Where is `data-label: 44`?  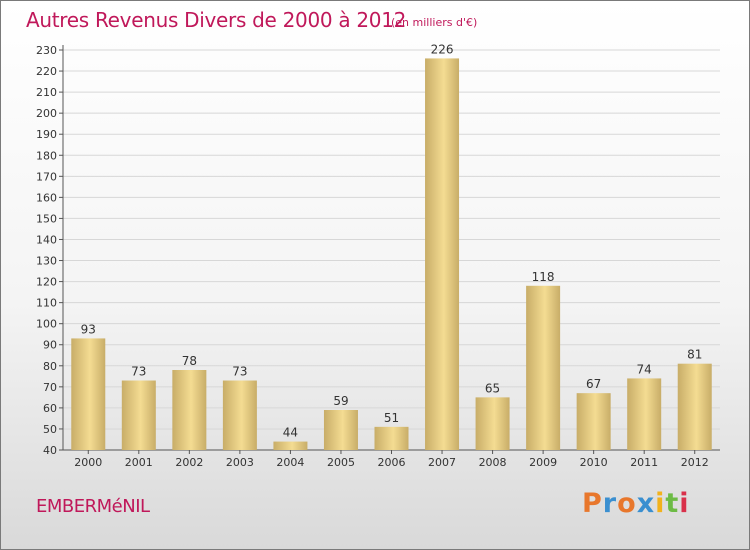 data-label: 44 is located at coordinates (290, 433).